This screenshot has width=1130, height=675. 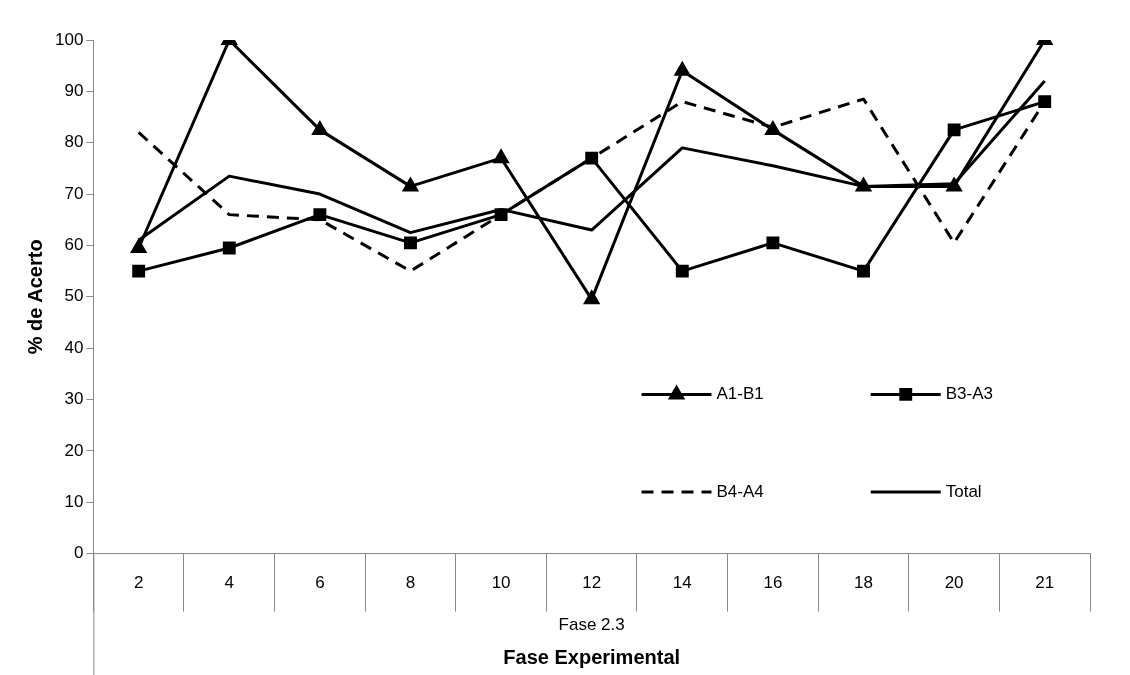 I want to click on legend-label: B3-A3, so click(x=969, y=394).